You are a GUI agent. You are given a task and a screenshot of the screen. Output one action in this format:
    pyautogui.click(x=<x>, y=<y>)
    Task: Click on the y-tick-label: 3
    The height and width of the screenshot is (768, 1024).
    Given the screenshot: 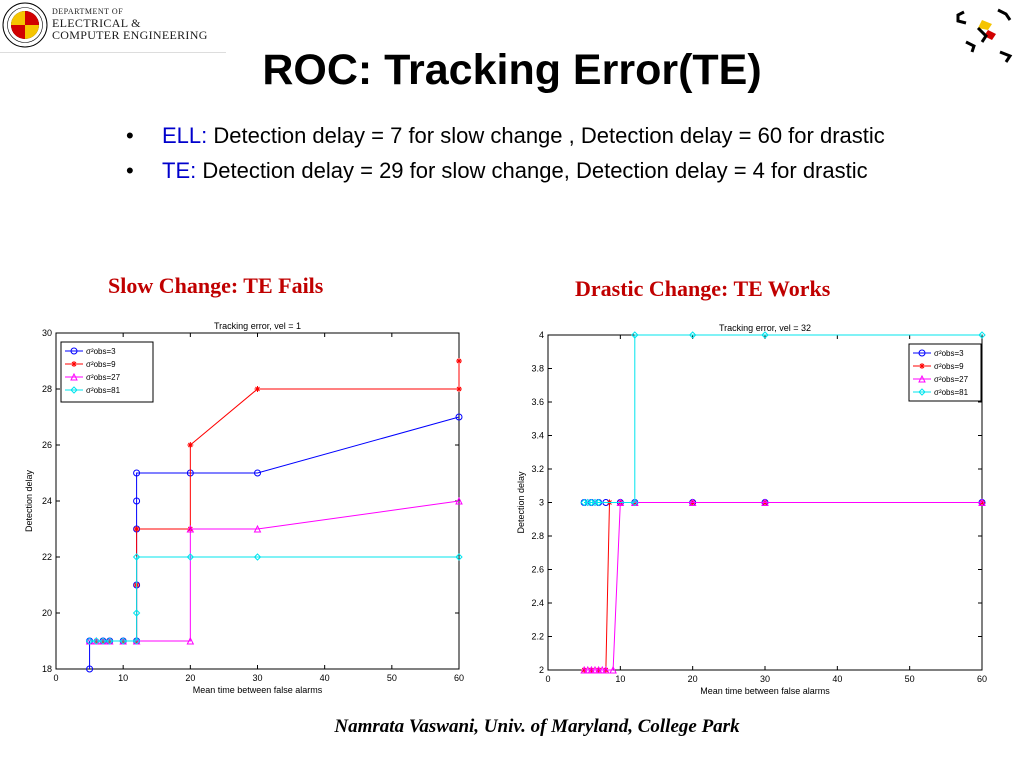 What is the action you would take?
    pyautogui.click(x=541, y=503)
    